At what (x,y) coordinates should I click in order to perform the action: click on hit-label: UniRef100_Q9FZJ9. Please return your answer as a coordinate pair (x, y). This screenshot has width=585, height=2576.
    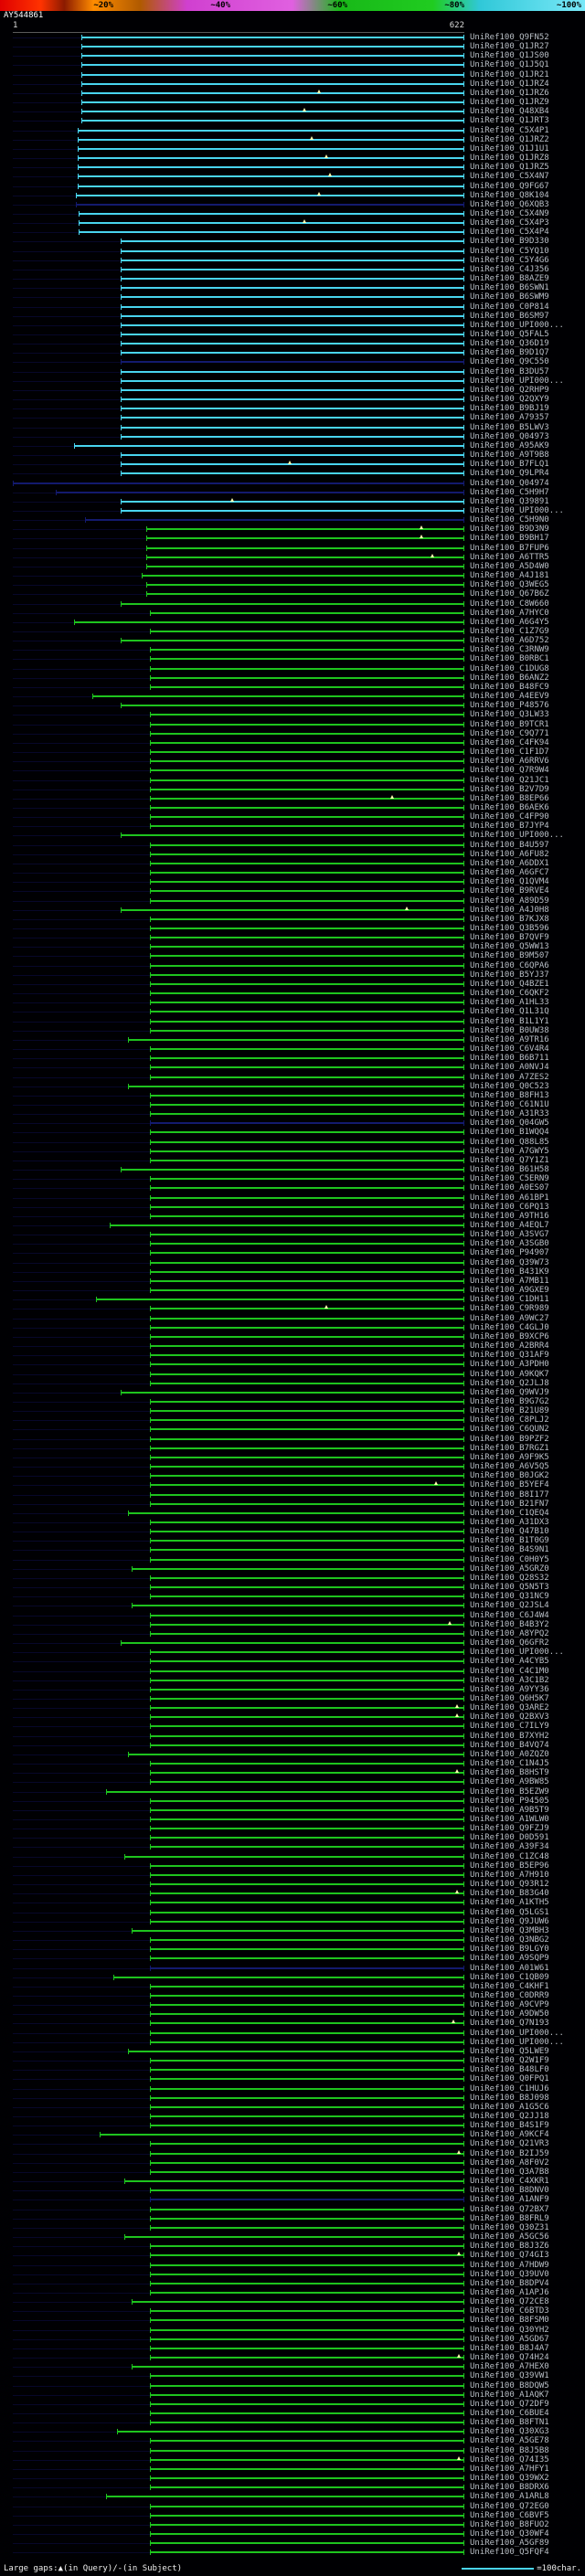
    Looking at the image, I should click on (510, 1829).